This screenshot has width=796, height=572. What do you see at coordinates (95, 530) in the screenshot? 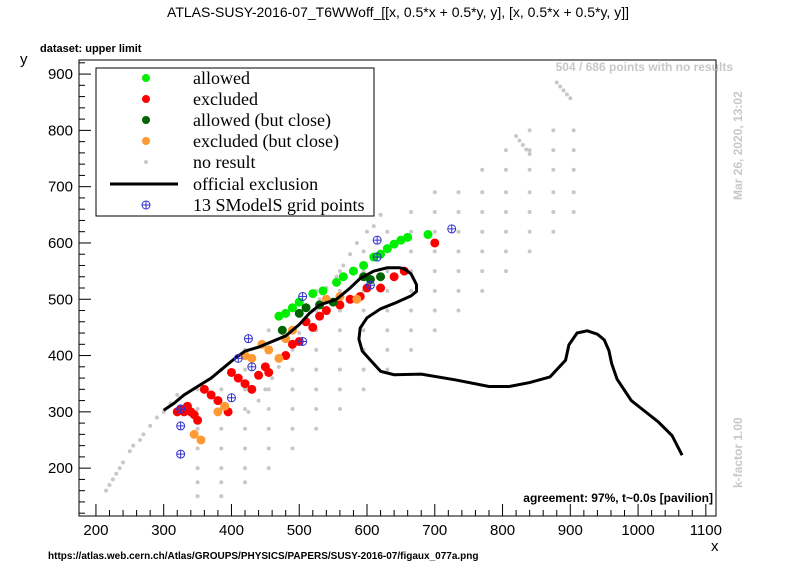
I see `x-tick-label: 200` at bounding box center [95, 530].